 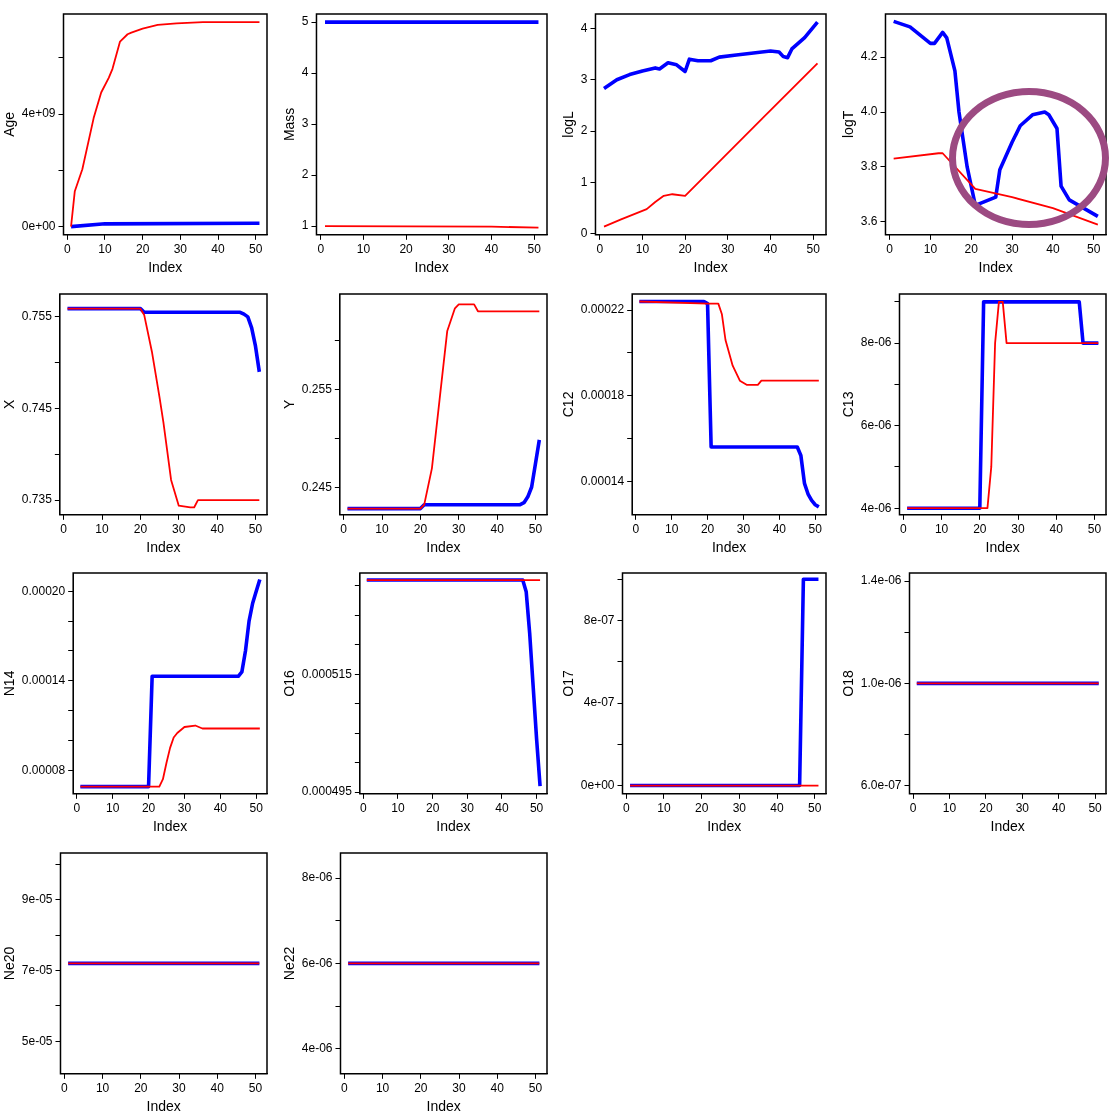 I want to click on y-tick-label: 3, so click(x=305, y=123).